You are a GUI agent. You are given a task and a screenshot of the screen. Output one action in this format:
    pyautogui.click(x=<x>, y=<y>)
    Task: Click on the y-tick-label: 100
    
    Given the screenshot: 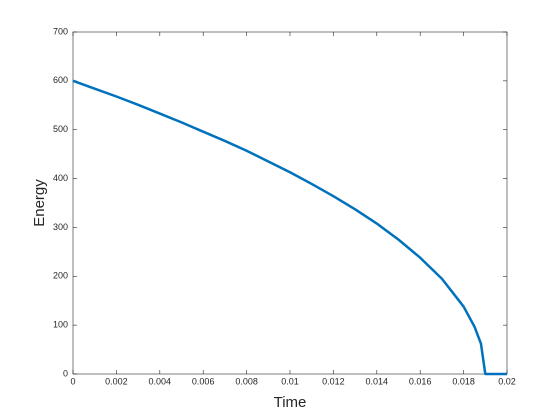 What is the action you would take?
    pyautogui.click(x=60, y=325)
    